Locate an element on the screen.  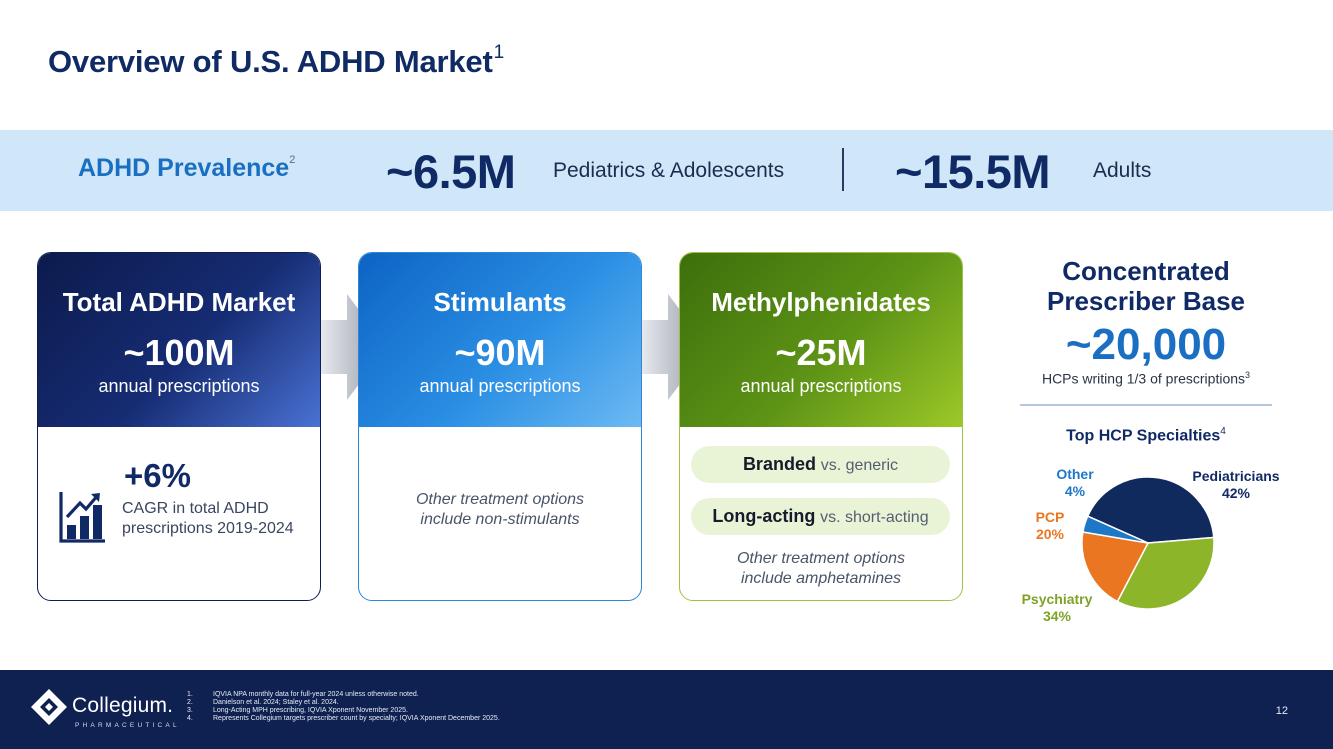
pie-label-psychiatry: Psychiatry 34% is located at coordinates (1057, 607).